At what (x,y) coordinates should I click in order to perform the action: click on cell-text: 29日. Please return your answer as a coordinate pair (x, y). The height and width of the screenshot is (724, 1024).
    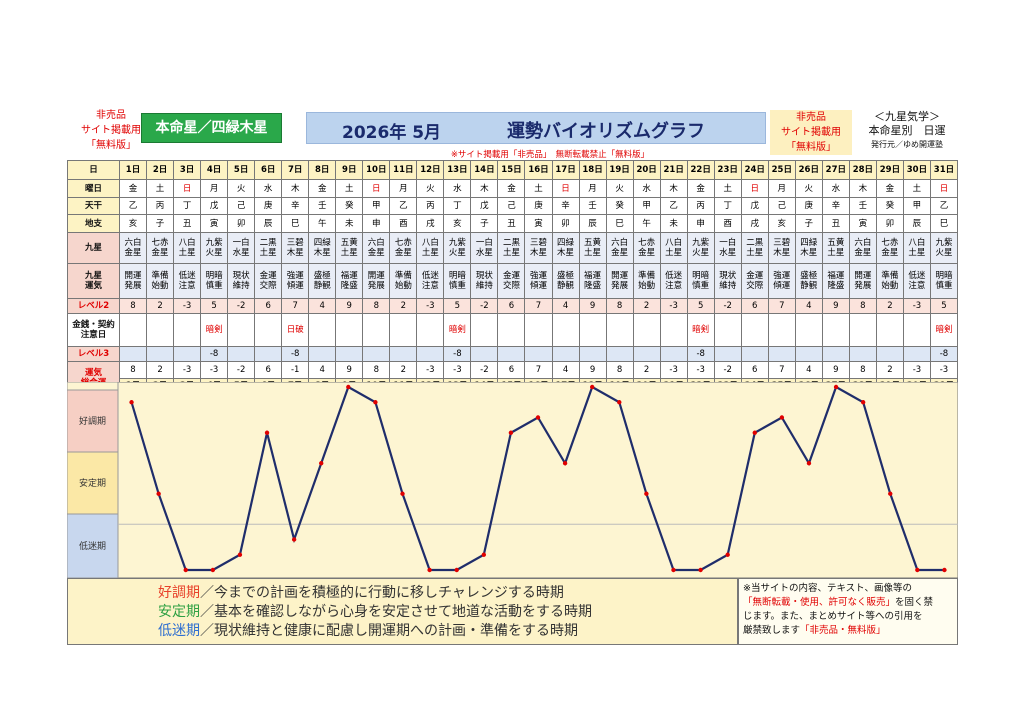
    Looking at the image, I should click on (890, 170).